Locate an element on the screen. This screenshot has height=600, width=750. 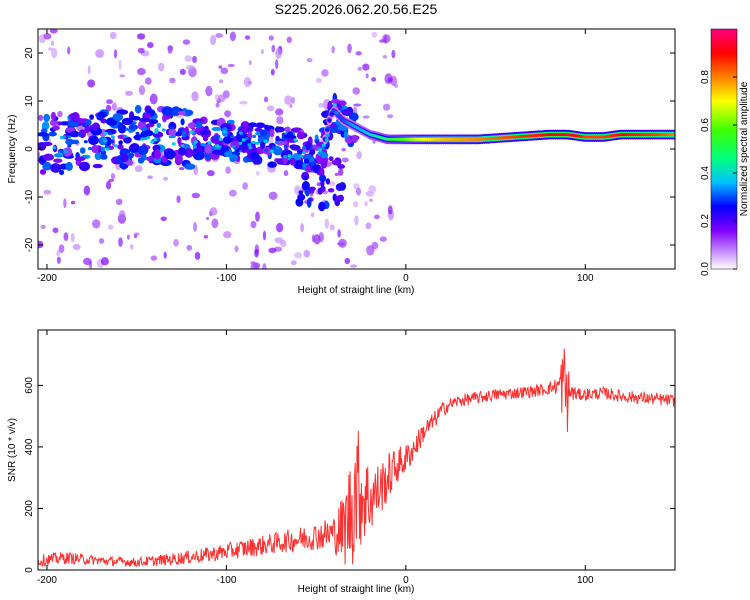
x-tick-label: -100 is located at coordinates (226, 278).